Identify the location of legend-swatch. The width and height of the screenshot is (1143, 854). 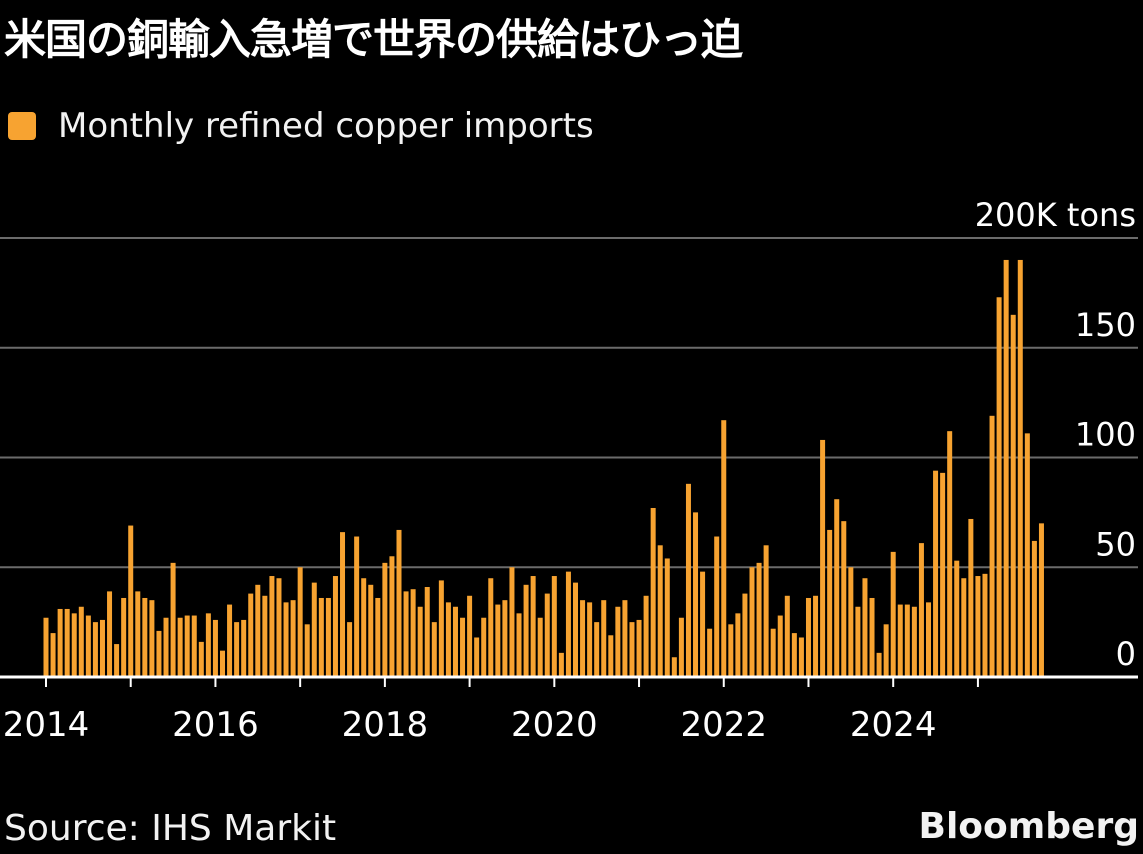
(22, 126).